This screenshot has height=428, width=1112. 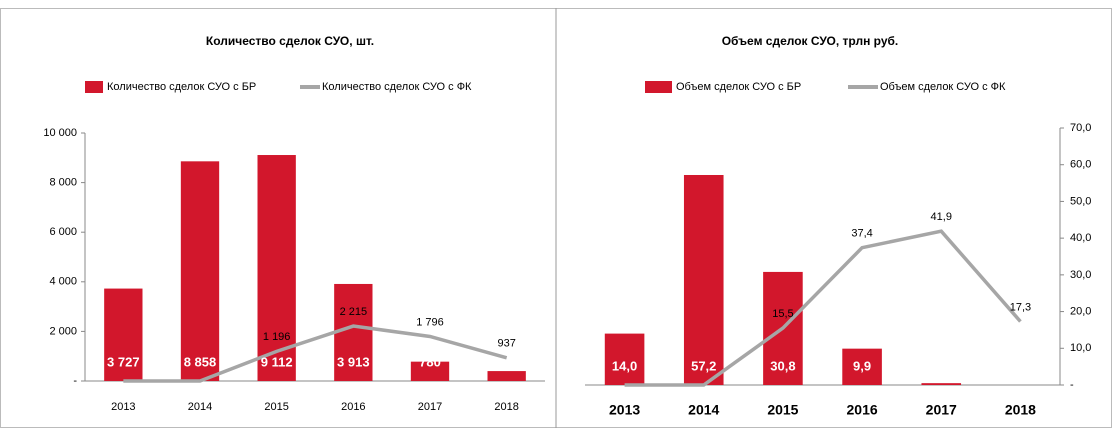 I want to click on bar-label: 30,8, so click(x=782, y=365).